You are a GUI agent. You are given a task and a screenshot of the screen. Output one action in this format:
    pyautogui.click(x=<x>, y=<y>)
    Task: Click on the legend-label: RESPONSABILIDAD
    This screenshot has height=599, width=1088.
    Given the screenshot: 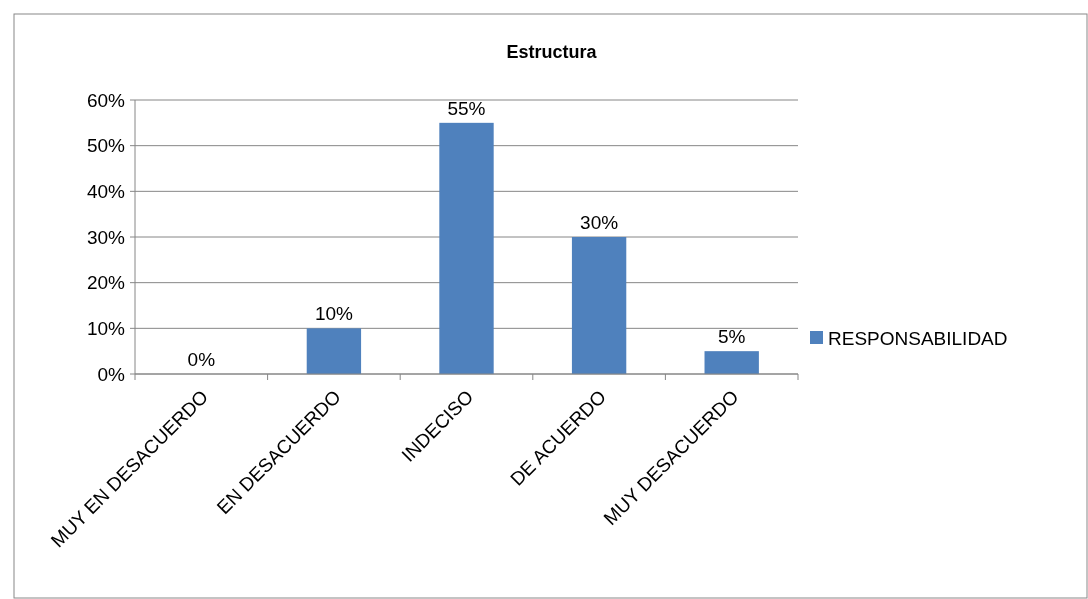 What is the action you would take?
    pyautogui.click(x=918, y=338)
    